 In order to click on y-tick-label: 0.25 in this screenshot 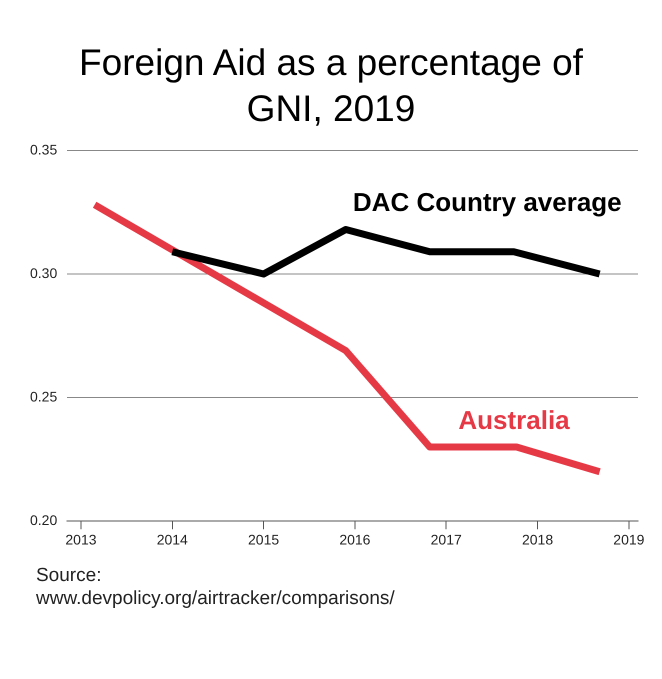, I will do `click(44, 396)`.